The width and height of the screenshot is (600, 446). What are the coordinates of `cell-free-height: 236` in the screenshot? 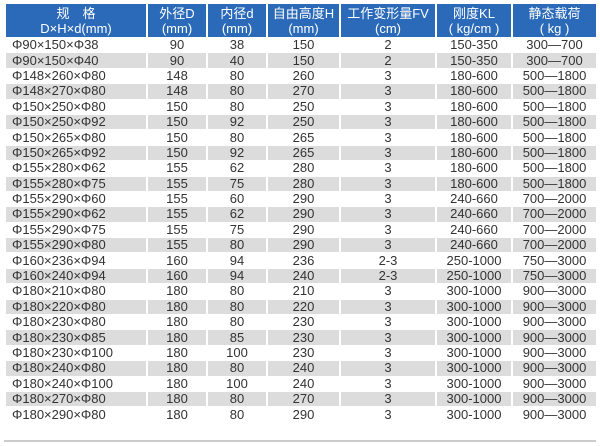 It's located at (303, 260).